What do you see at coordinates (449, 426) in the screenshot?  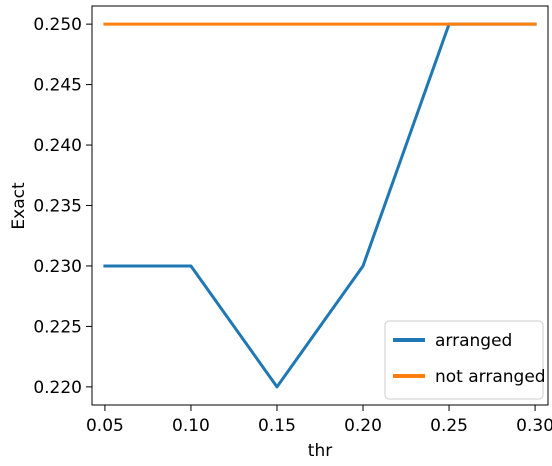 I see `x-tick-label: 0.25` at bounding box center [449, 426].